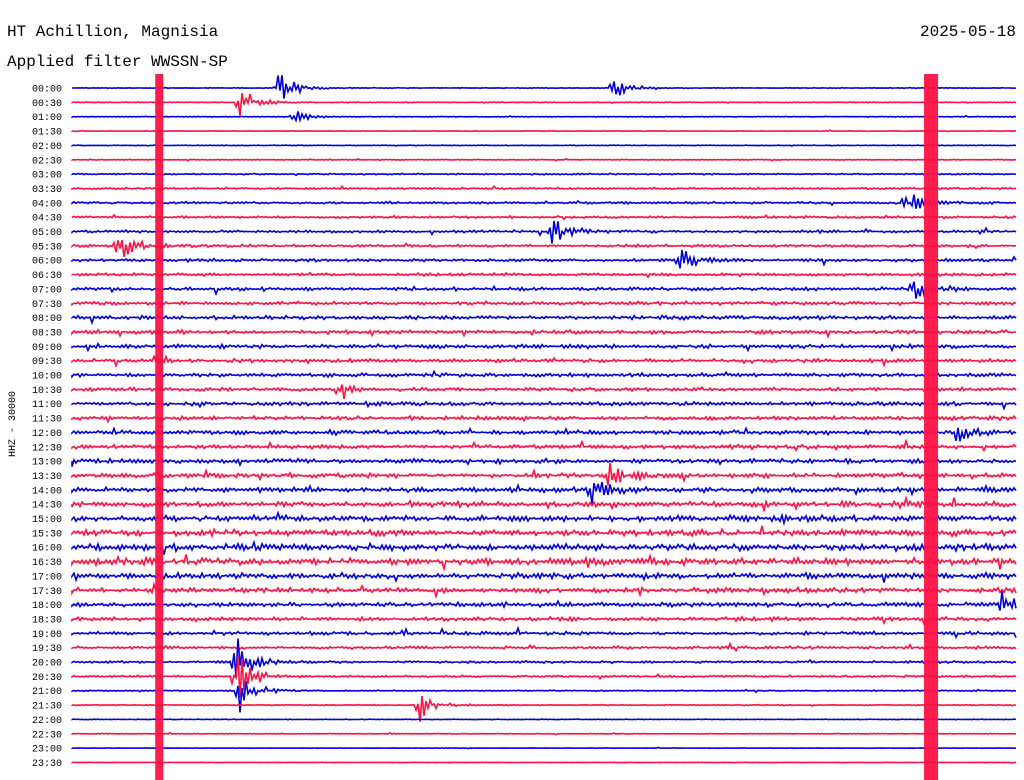  I want to click on time-label: 00:00, so click(47, 90).